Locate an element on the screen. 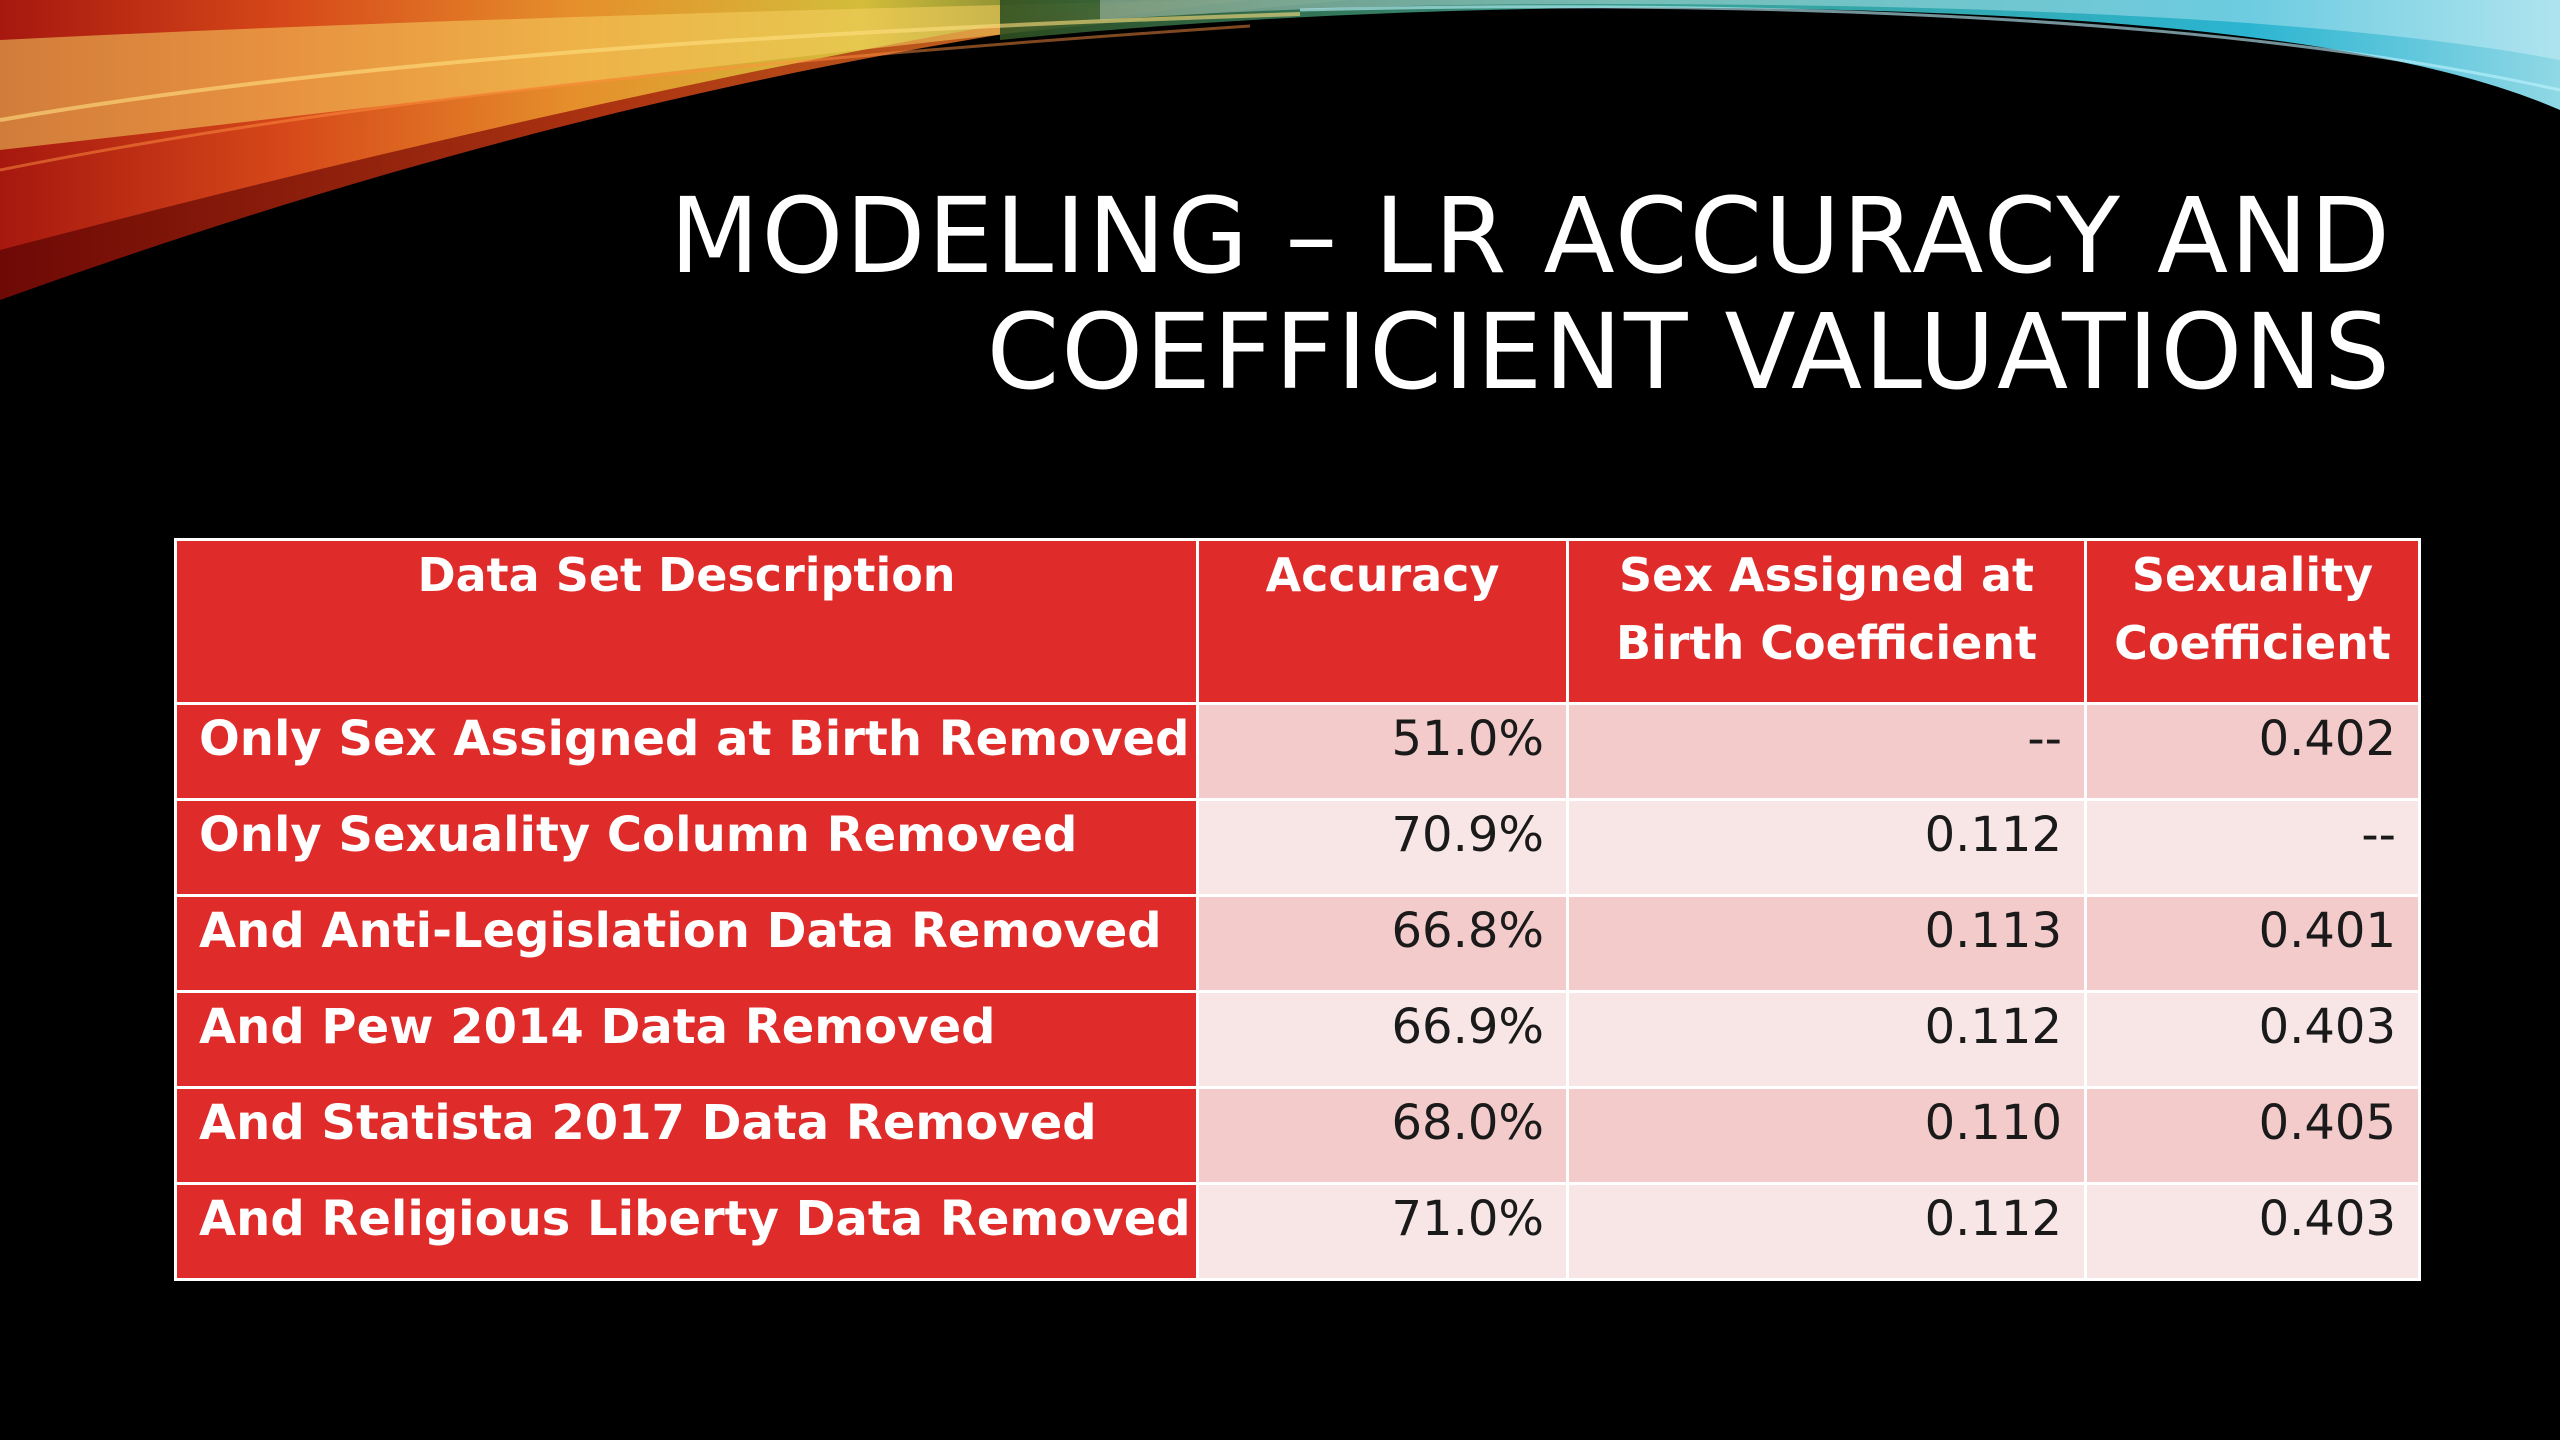 This screenshot has width=2560, height=1440. row-sexuality-coefficient: 0.402 is located at coordinates (2252, 751).